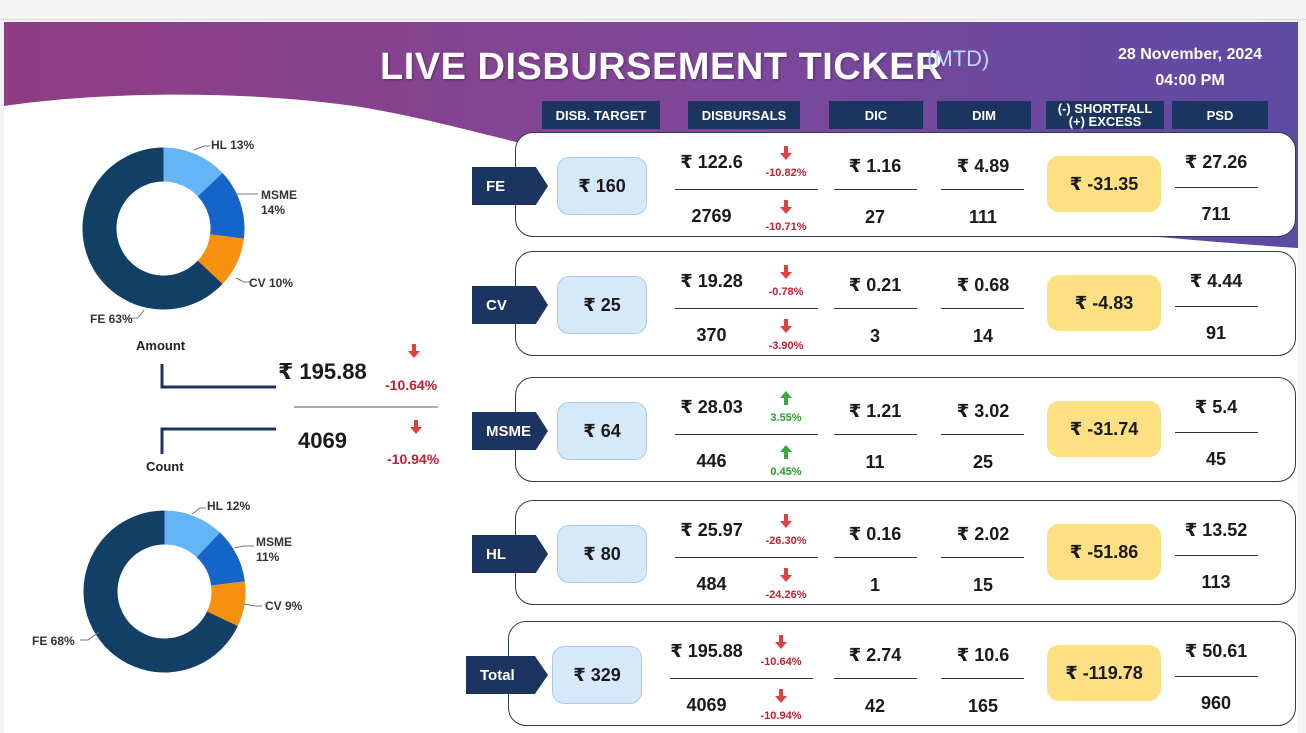 The width and height of the screenshot is (1306, 733). Describe the element at coordinates (1104, 552) in the screenshot. I see `shortfall-value-hl: ₹ -51.86` at that location.